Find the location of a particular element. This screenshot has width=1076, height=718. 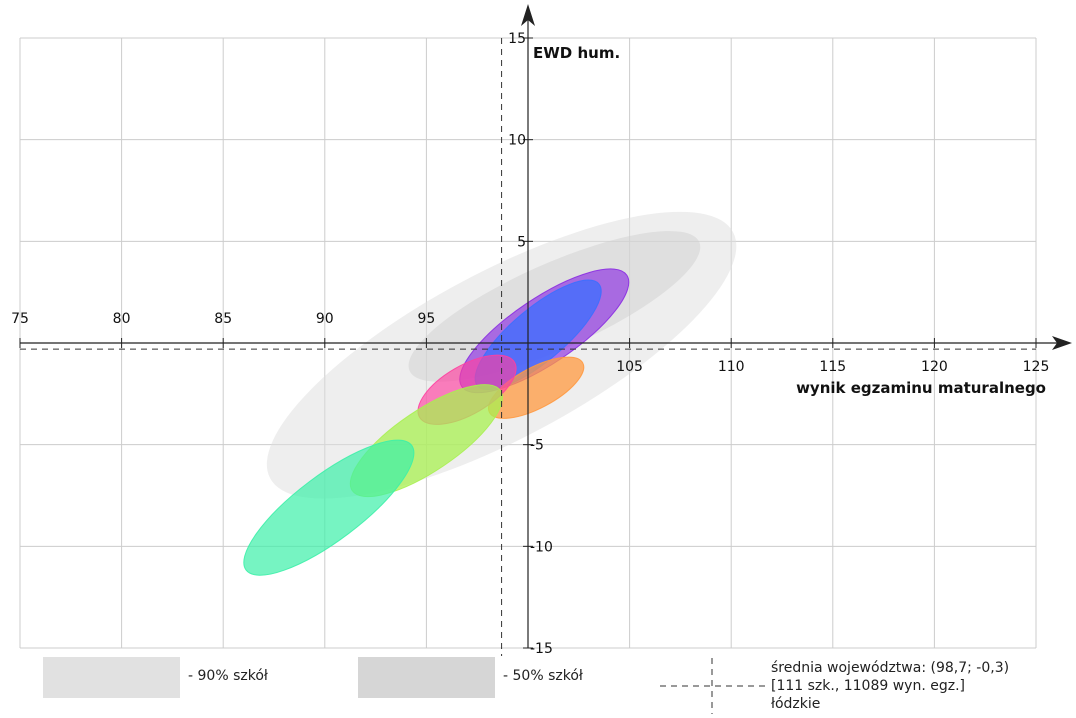

x-axis-arrow is located at coordinates (1062, 343).